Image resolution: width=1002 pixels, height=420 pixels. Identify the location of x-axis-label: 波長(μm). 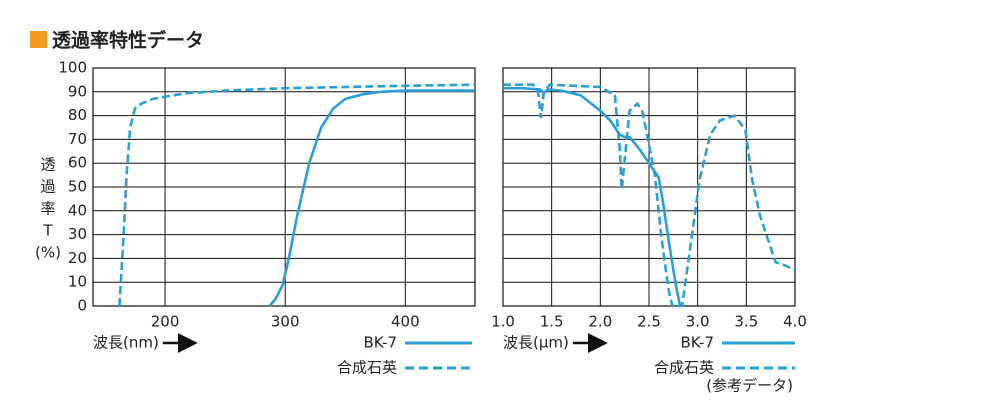
(536, 343).